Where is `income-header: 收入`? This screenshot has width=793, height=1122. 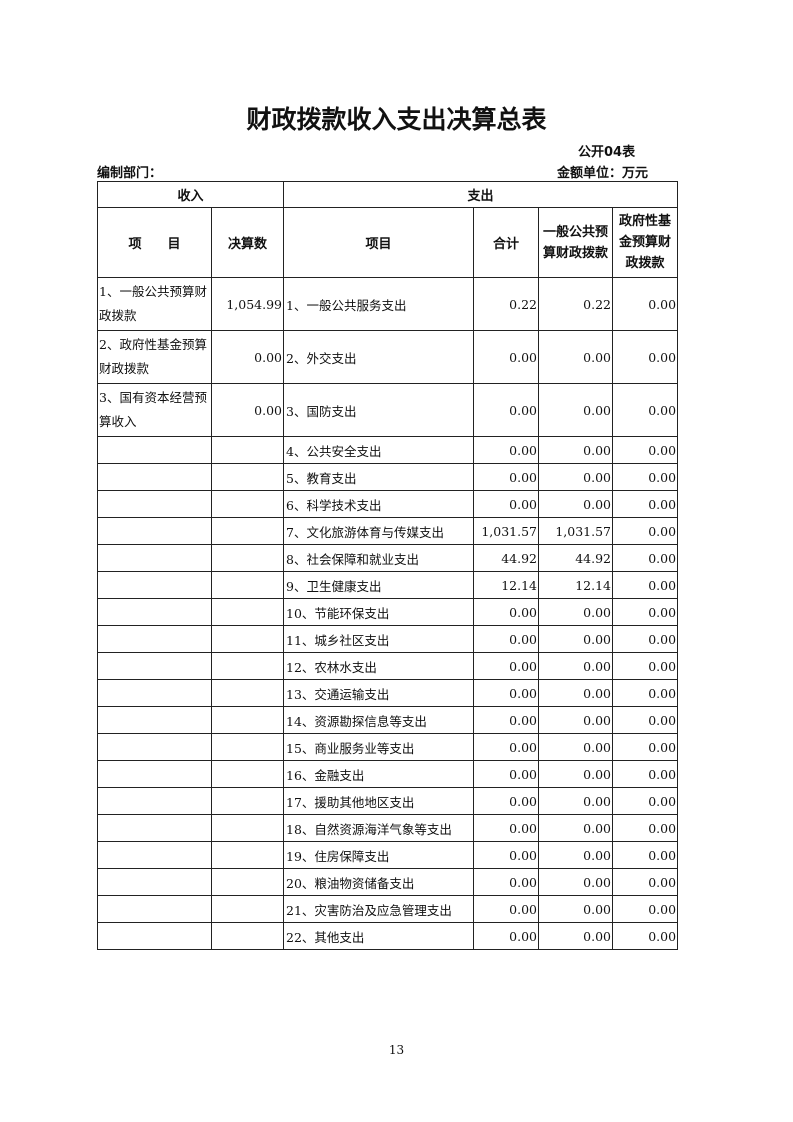 income-header: 收入 is located at coordinates (190, 194).